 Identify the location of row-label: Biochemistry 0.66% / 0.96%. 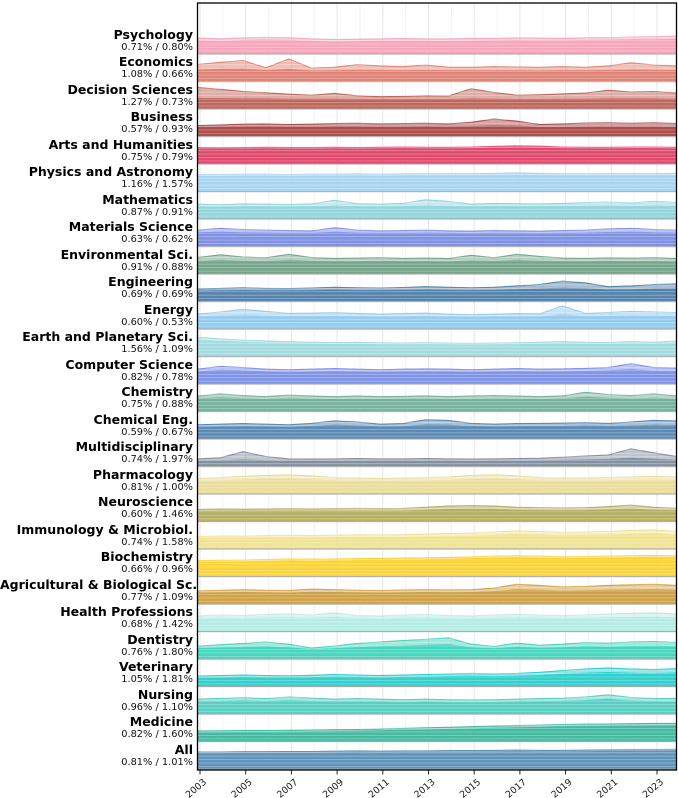
(96, 563).